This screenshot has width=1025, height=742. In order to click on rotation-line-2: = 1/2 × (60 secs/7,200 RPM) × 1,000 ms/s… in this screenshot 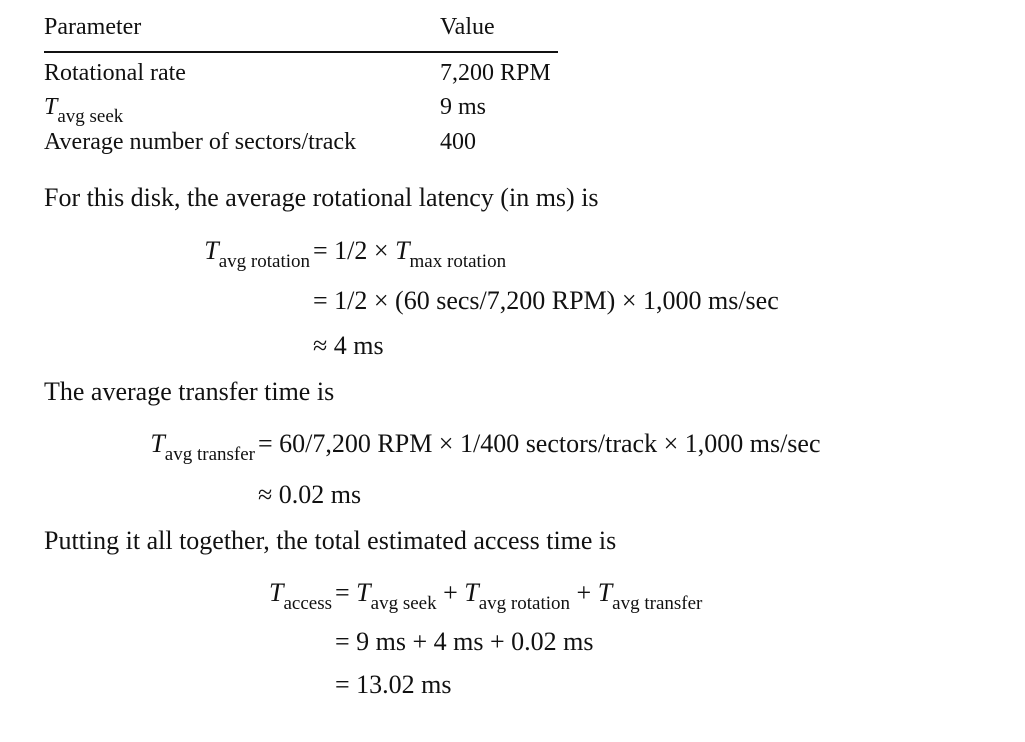, I will do `click(546, 300)`.